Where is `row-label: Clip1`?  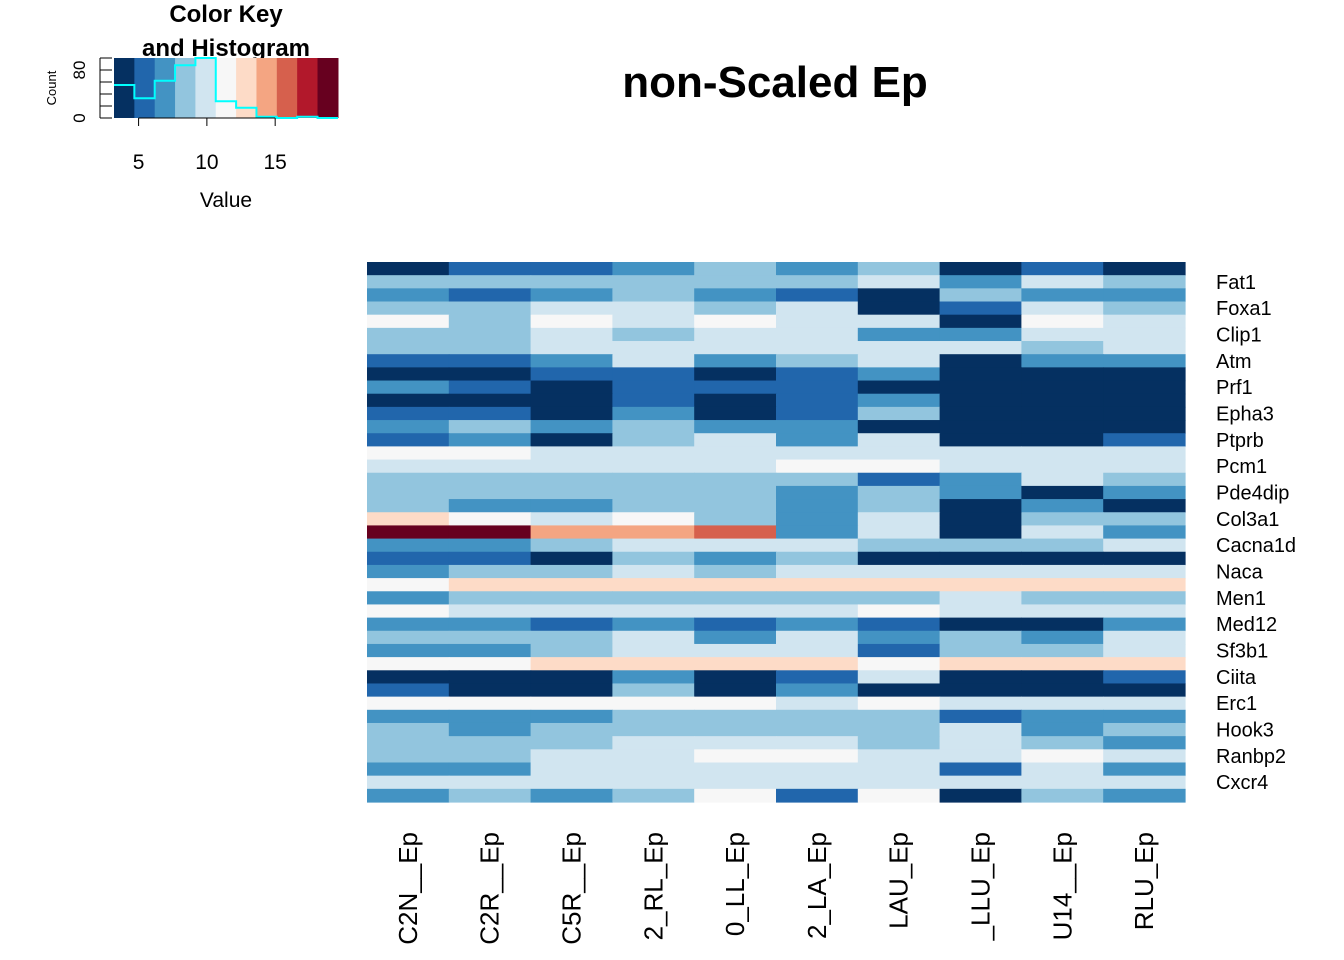 row-label: Clip1 is located at coordinates (1239, 335).